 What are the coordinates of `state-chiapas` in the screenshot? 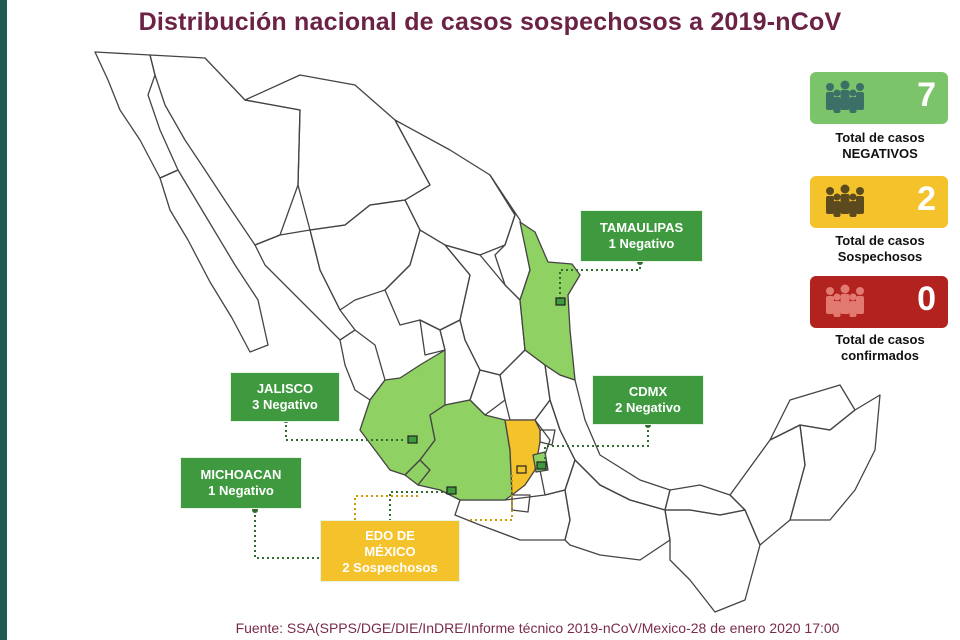 It's located at (712, 561).